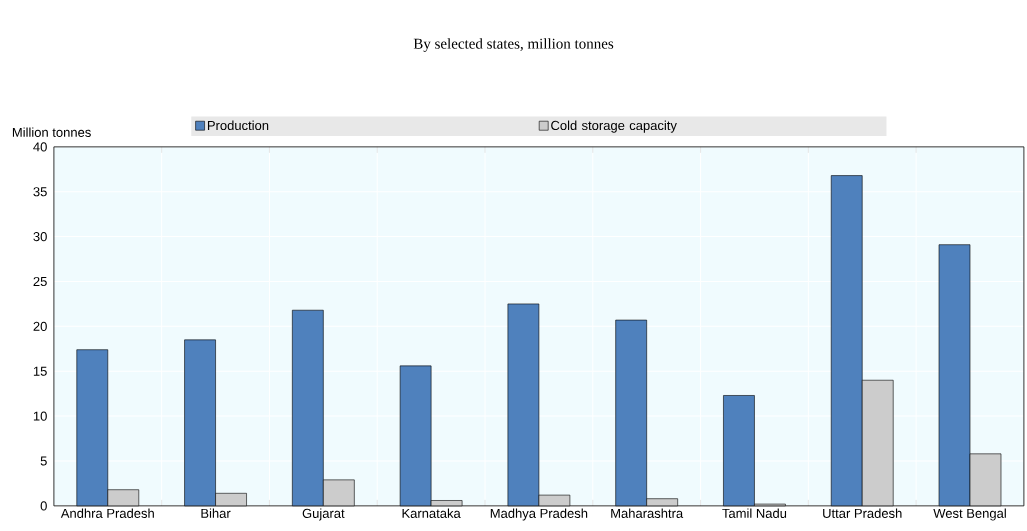 This screenshot has height=531, width=1027. I want to click on x-tick-label: Madhya Pradesh, so click(539, 514).